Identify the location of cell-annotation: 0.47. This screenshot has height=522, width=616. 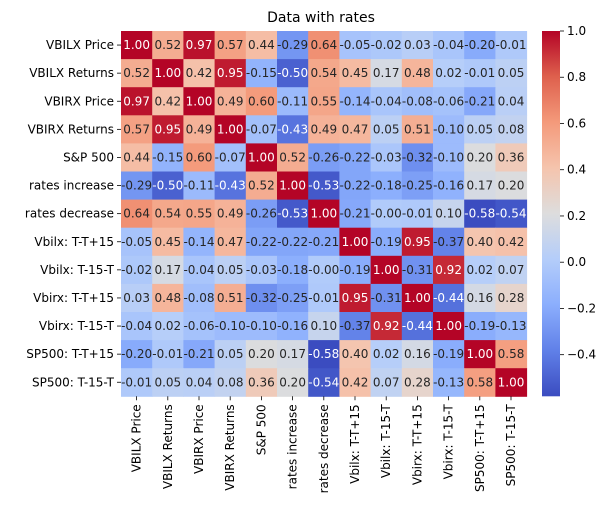
(230, 242).